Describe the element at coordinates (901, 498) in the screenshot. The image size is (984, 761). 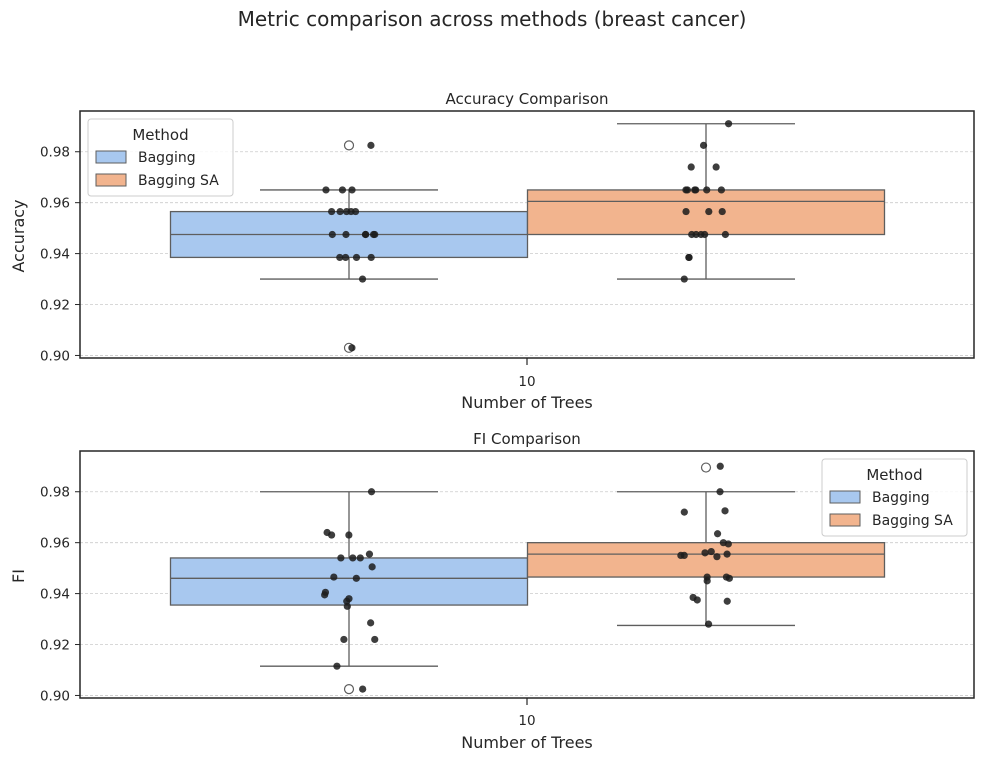
I see `fi-legend-label-bagging: Bagging` at that location.